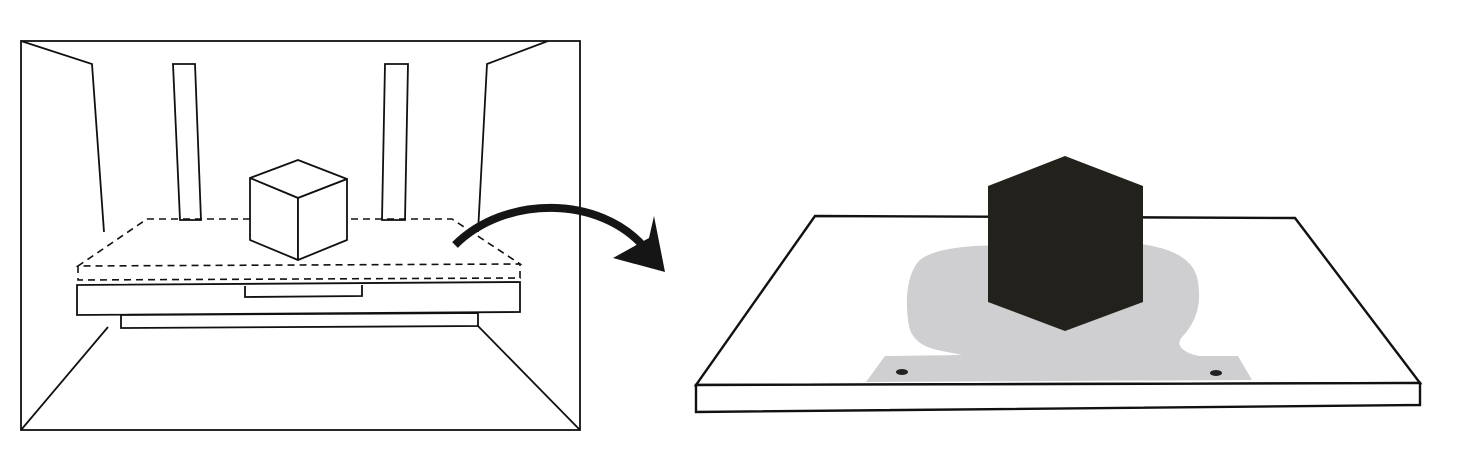 The image size is (1462, 466). What do you see at coordinates (513, 136) in the screenshot?
I see `right-wall-top` at bounding box center [513, 136].